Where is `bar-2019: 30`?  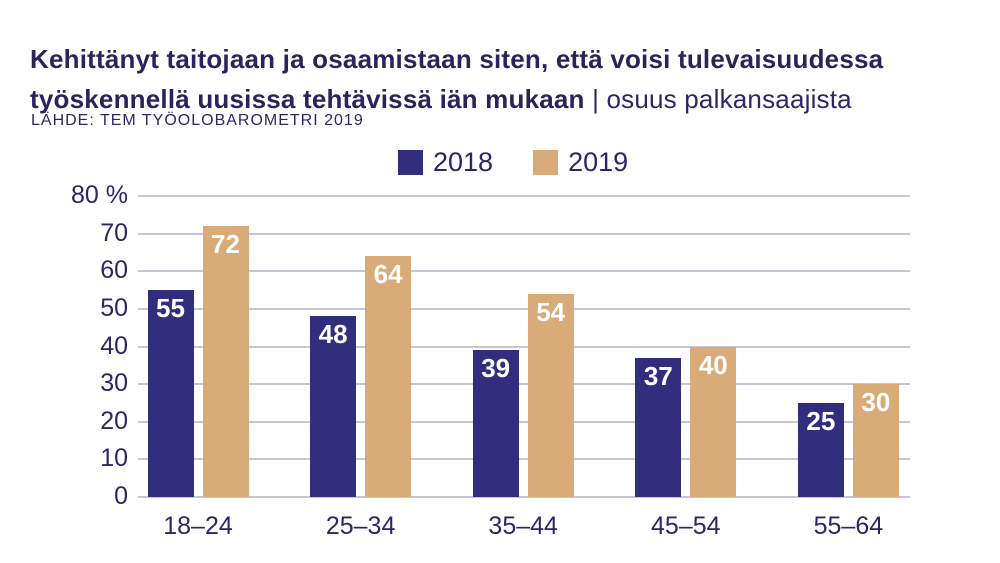 bar-2019: 30 is located at coordinates (875, 440).